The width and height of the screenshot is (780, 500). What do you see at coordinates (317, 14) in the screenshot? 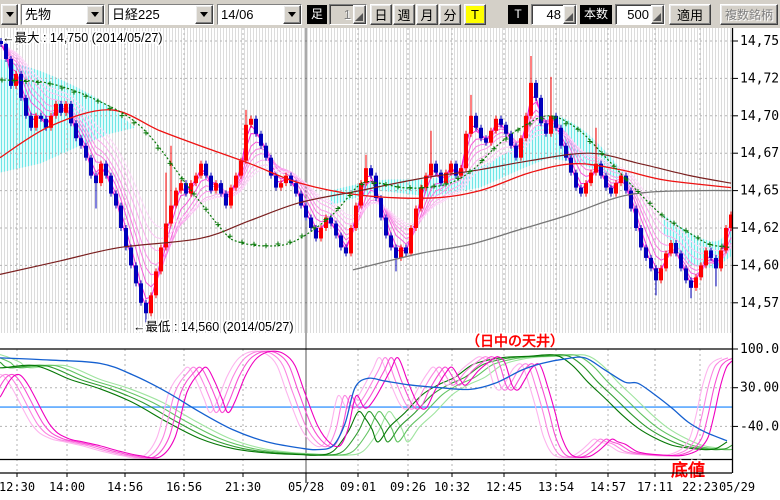
I see `bar-type-label: 足` at bounding box center [317, 14].